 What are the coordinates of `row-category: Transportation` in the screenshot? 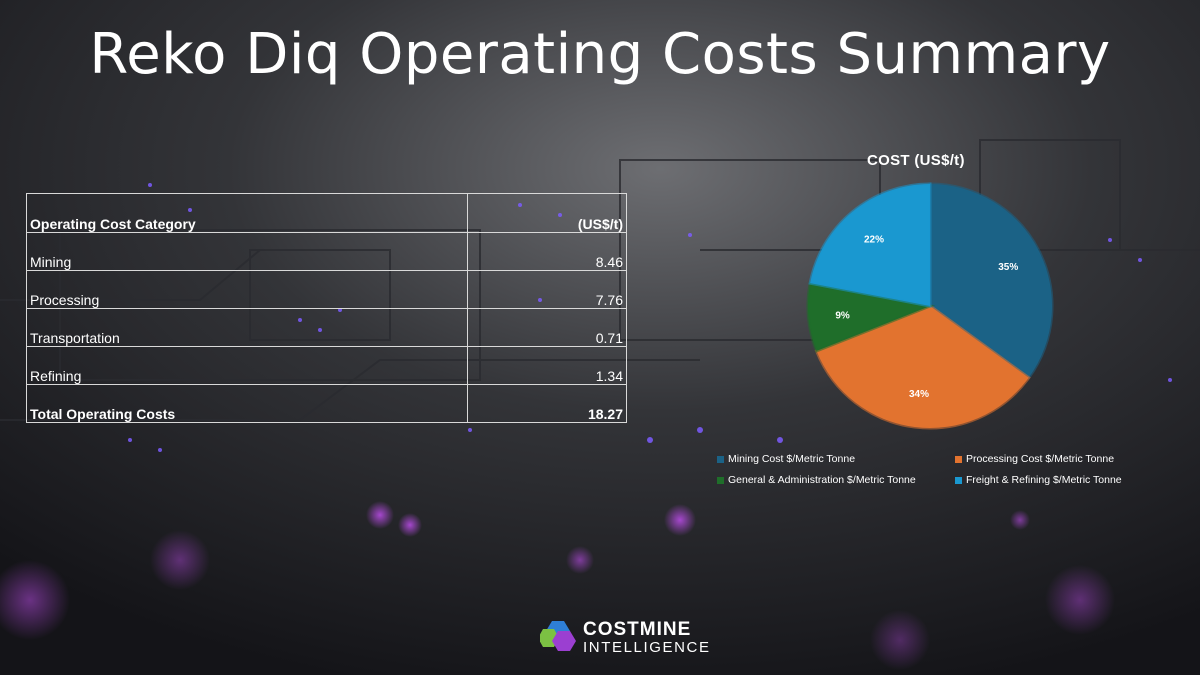 It's located at (247, 327).